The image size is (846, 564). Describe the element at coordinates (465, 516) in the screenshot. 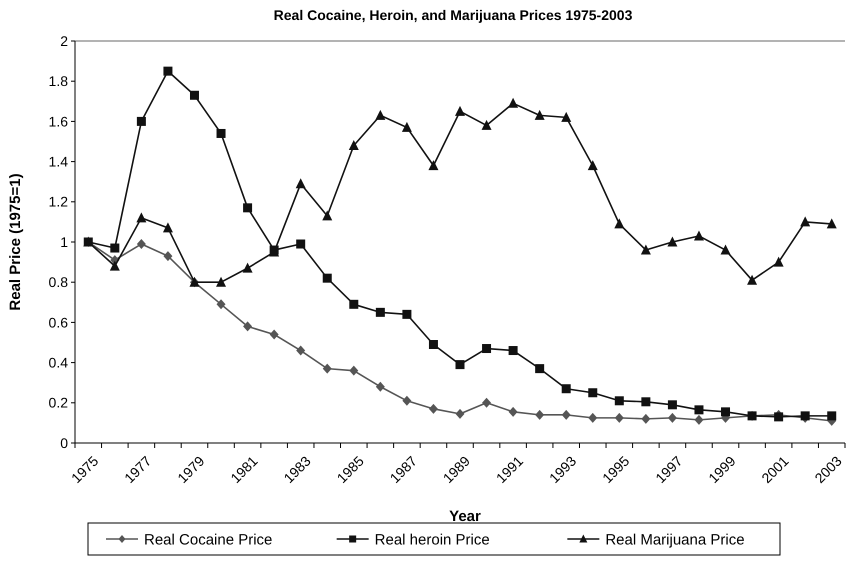

I see `x-axis-title: Year` at that location.